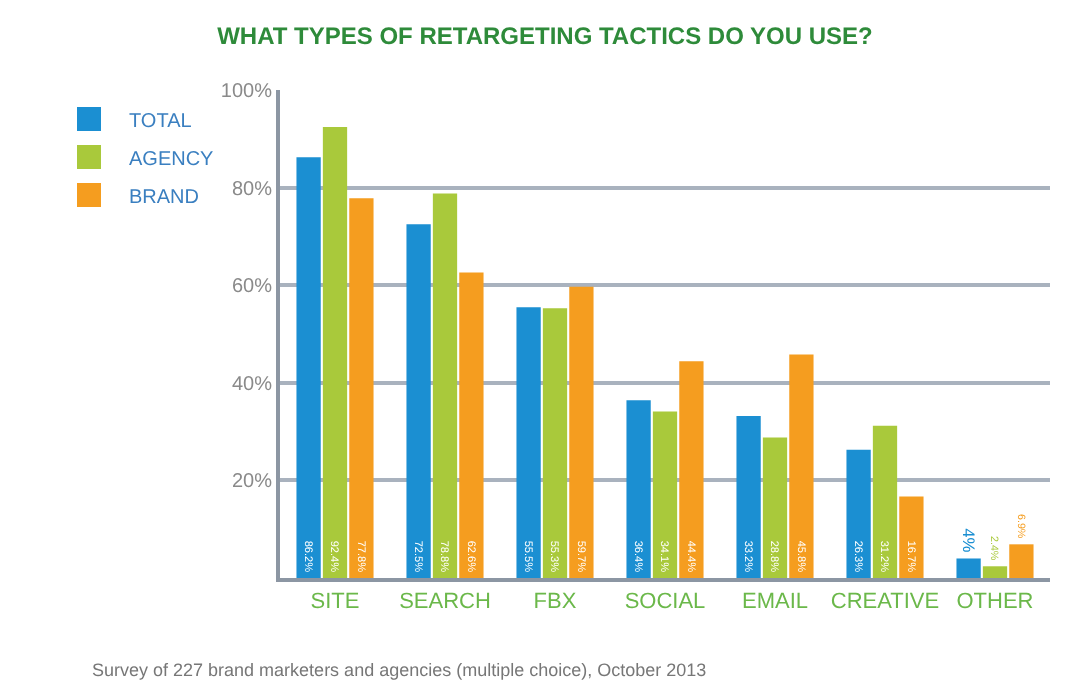  Describe the element at coordinates (172, 159) in the screenshot. I see `legend-label: AGENCY` at that location.